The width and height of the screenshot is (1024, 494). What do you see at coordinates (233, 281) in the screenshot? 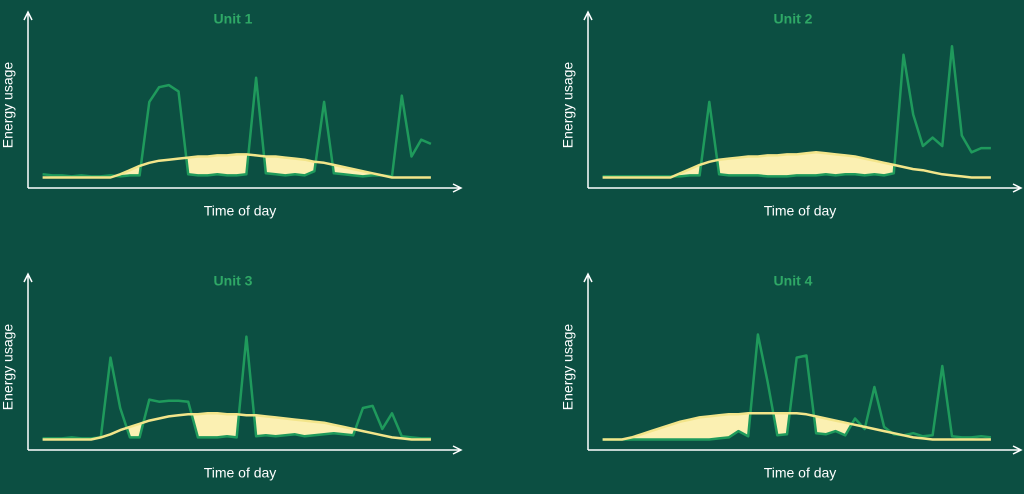
I see `chart-title: Unit 3` at bounding box center [233, 281].